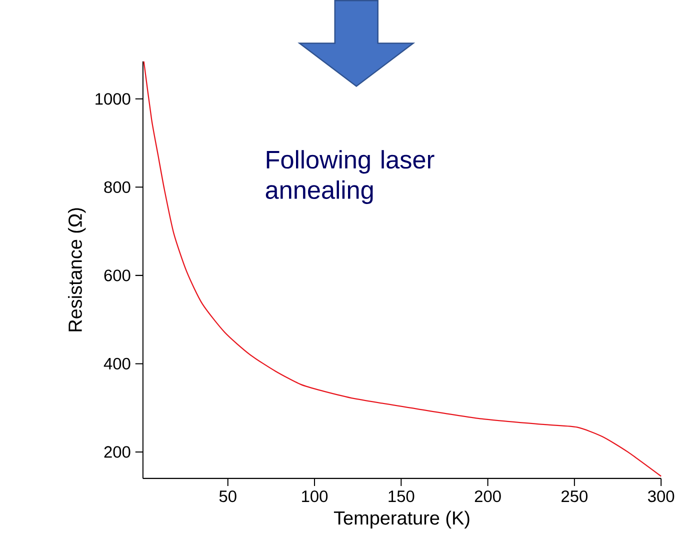 The width and height of the screenshot is (679, 533). Describe the element at coordinates (113, 99) in the screenshot. I see `y-tick-label: 1000` at that location.